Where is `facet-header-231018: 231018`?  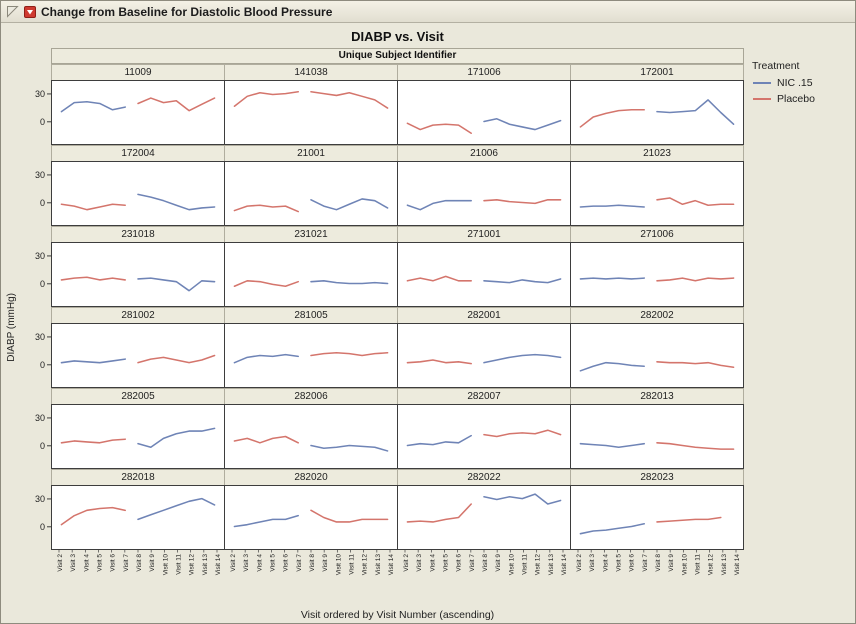 facet-header-231018: 231018 is located at coordinates (138, 234).